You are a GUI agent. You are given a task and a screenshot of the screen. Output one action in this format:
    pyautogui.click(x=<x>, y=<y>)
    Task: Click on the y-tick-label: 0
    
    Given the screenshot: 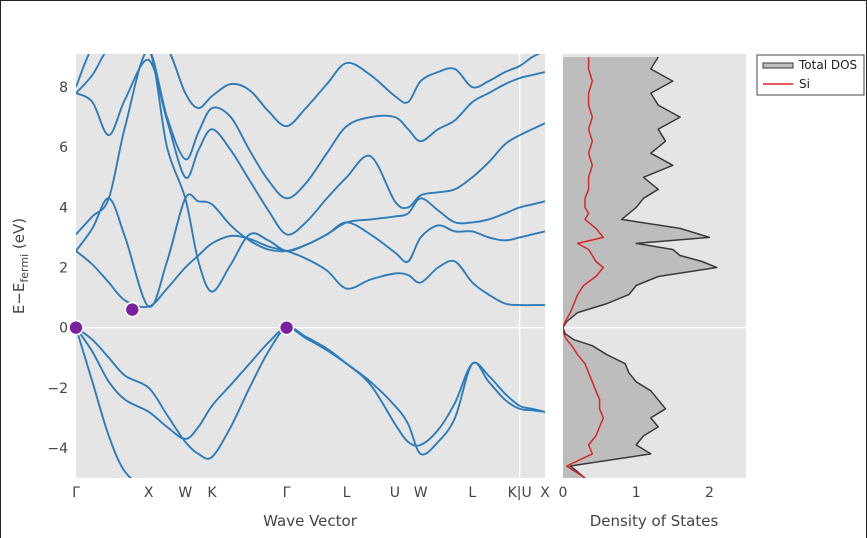 What is the action you would take?
    pyautogui.click(x=63, y=329)
    